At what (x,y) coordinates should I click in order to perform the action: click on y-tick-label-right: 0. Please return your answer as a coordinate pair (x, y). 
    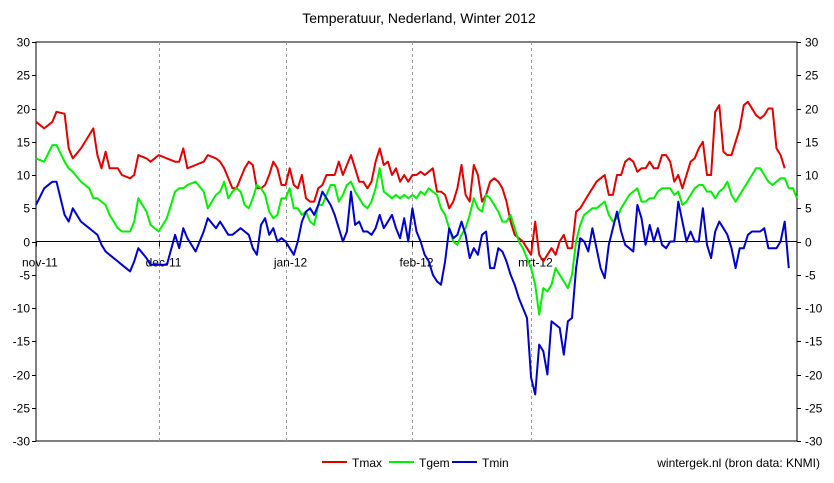
    Looking at the image, I should click on (808, 243).